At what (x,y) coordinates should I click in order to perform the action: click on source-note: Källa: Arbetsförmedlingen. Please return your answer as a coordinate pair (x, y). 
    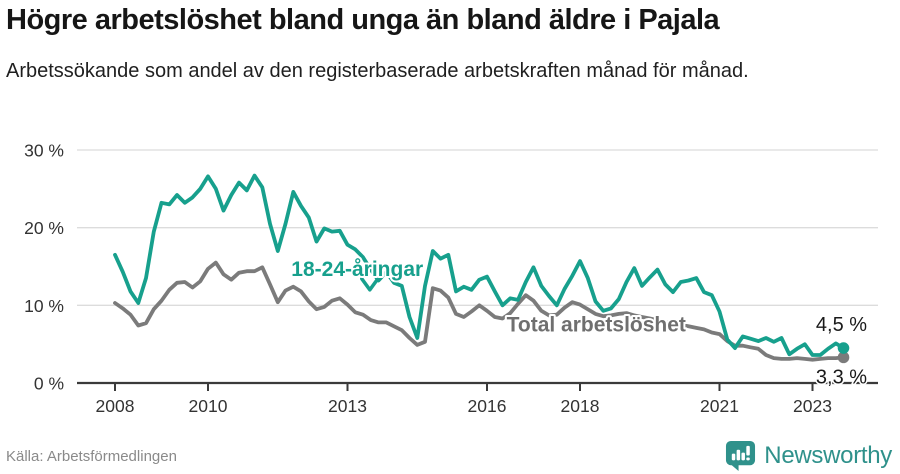
    Looking at the image, I should click on (91, 456).